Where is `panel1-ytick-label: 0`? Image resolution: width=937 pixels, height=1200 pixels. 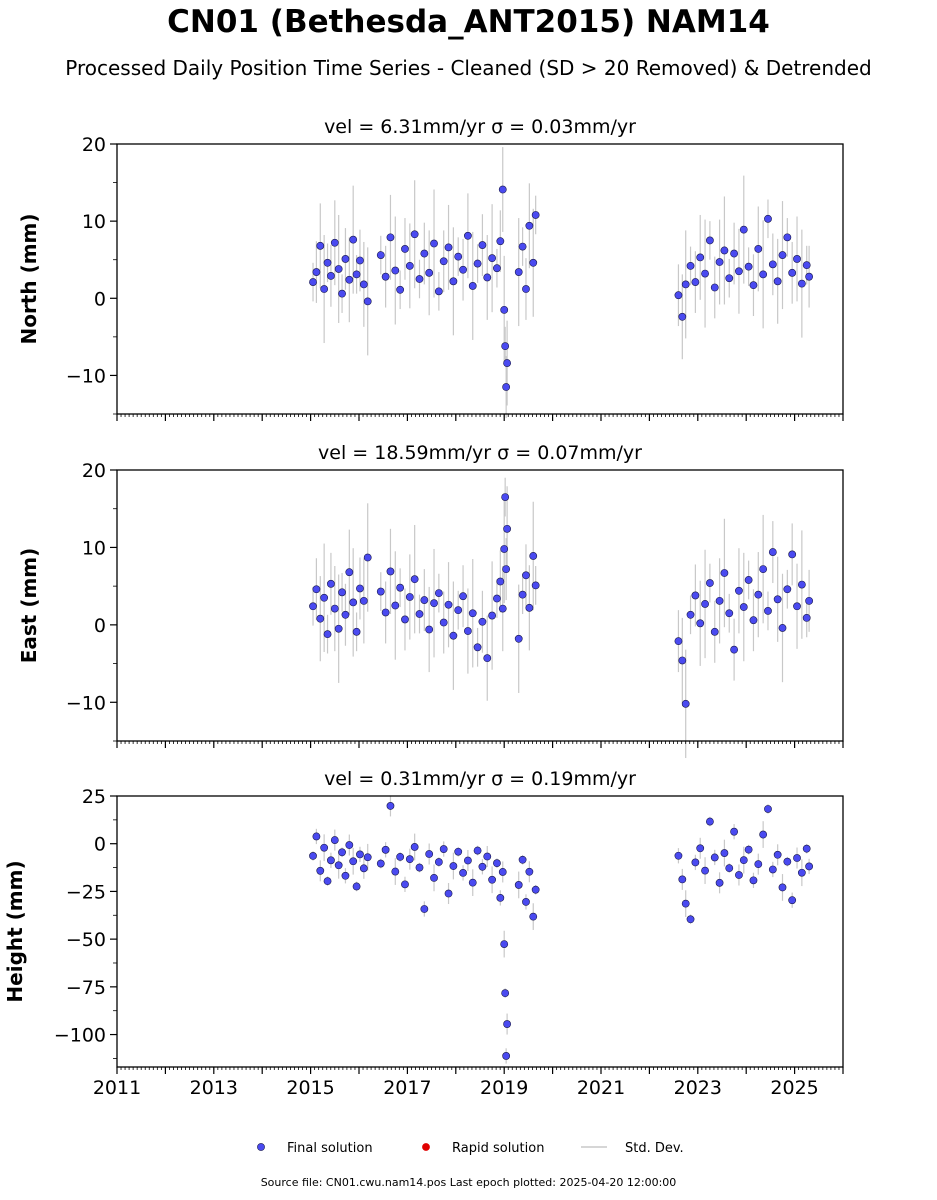 panel1-ytick-label: 0 is located at coordinates (100, 299).